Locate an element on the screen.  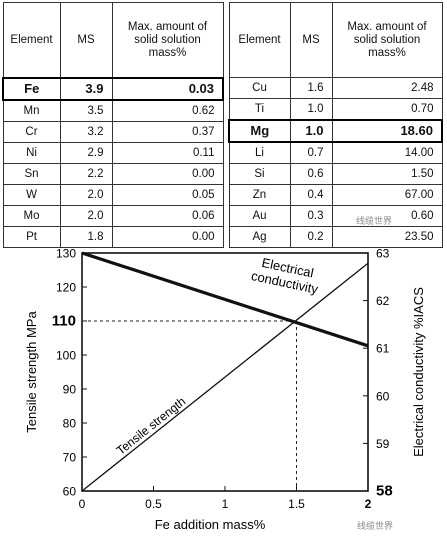
cell-ms: 0.6 is located at coordinates (311, 174).